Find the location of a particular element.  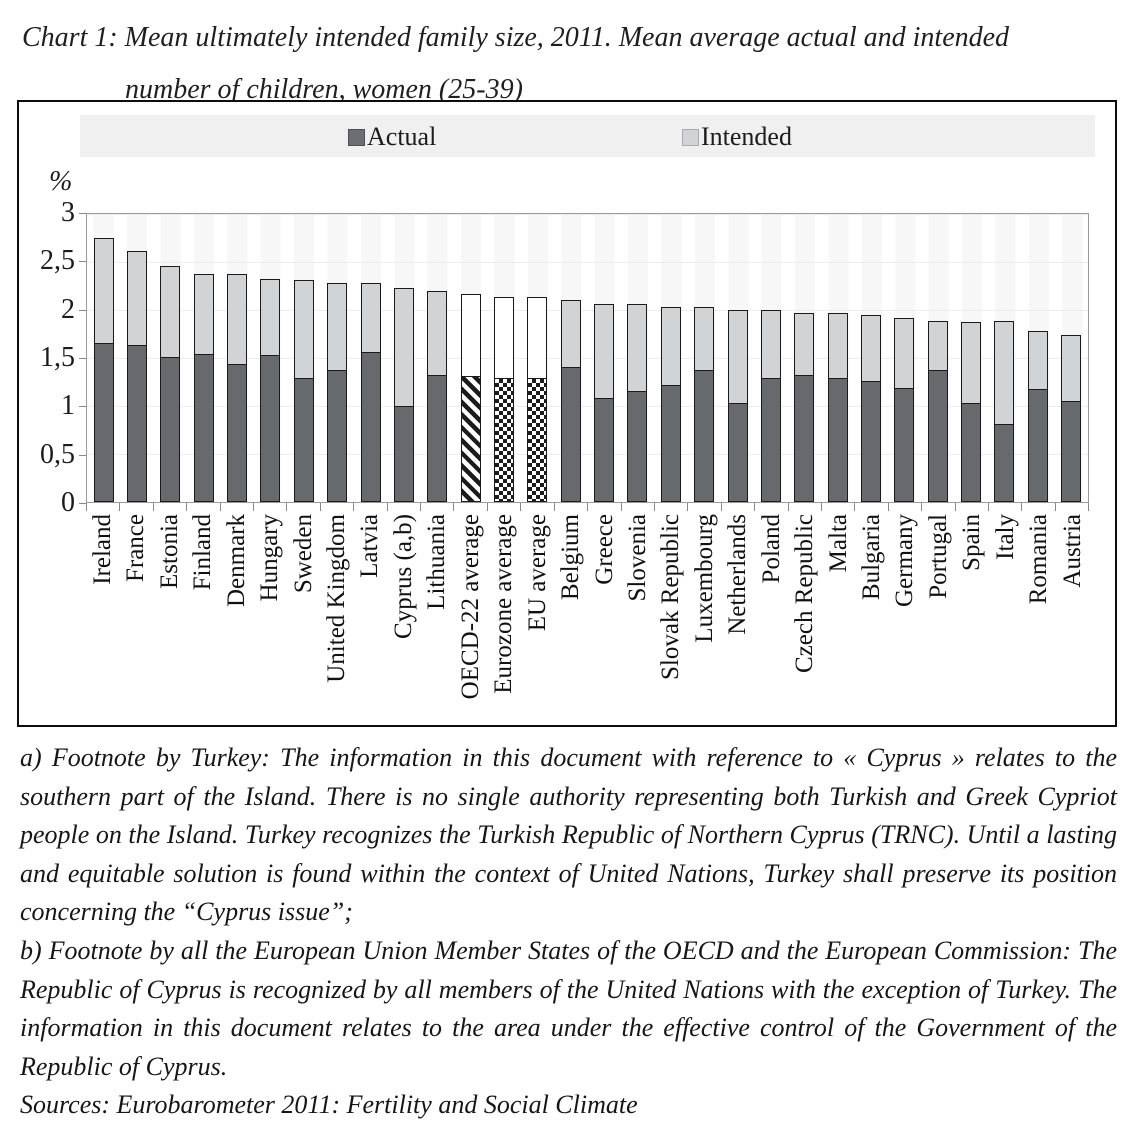

x-axis-label-cell: Austria is located at coordinates (1072, 616).